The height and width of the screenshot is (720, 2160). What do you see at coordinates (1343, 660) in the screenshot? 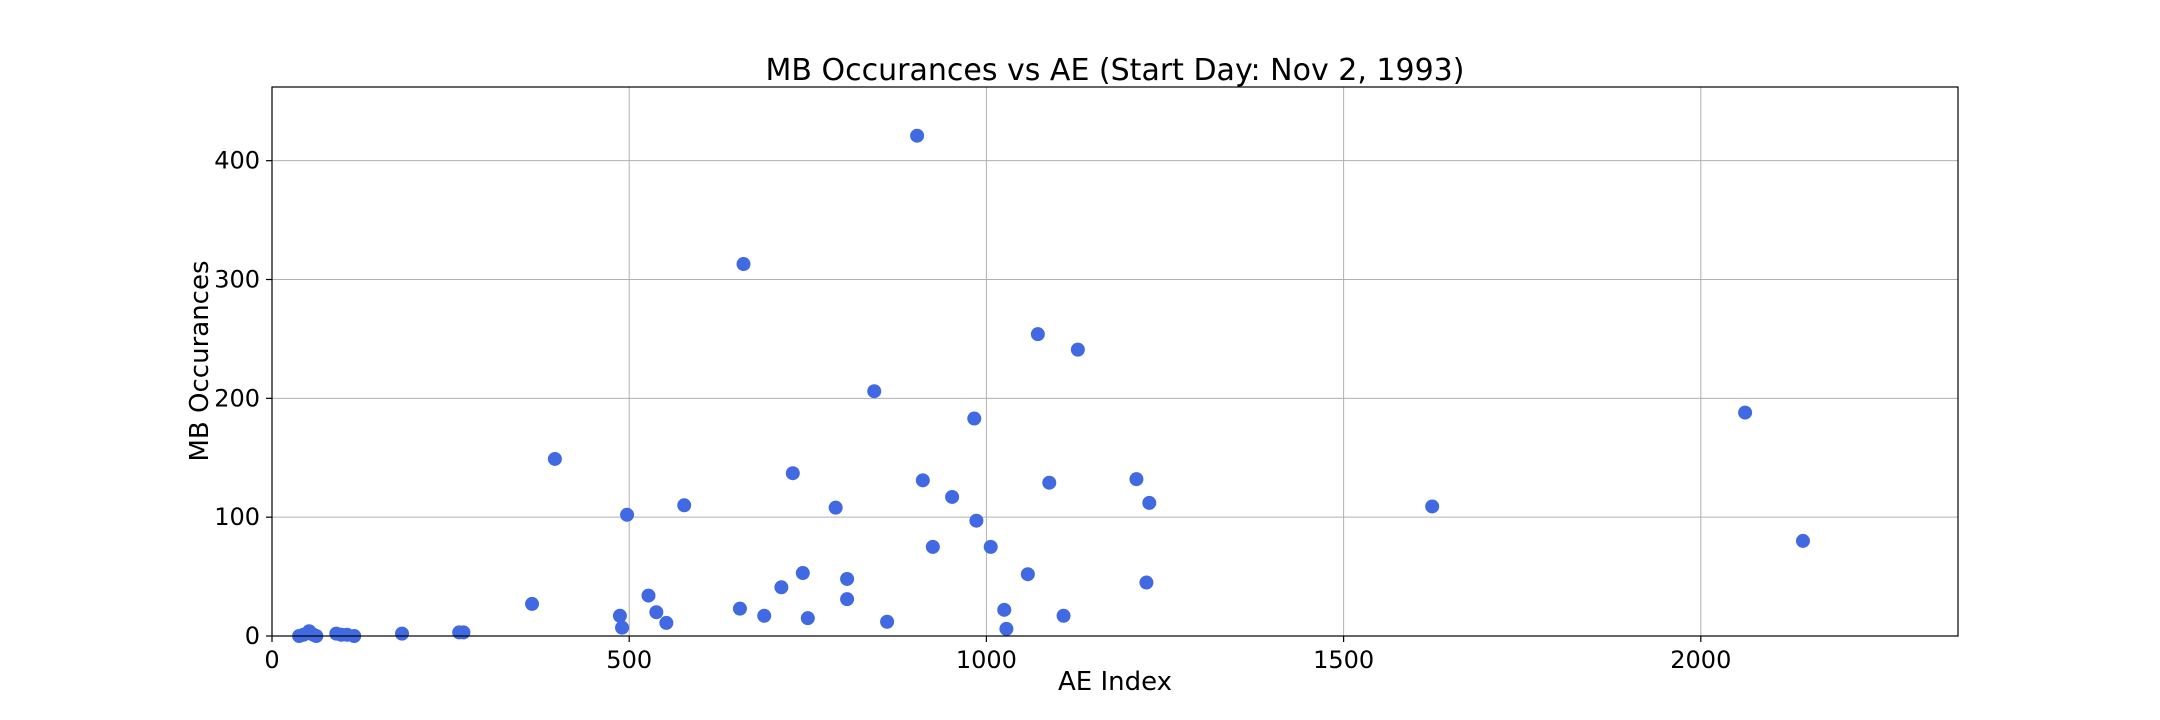
I see `x-tick-label: 1500` at bounding box center [1343, 660].